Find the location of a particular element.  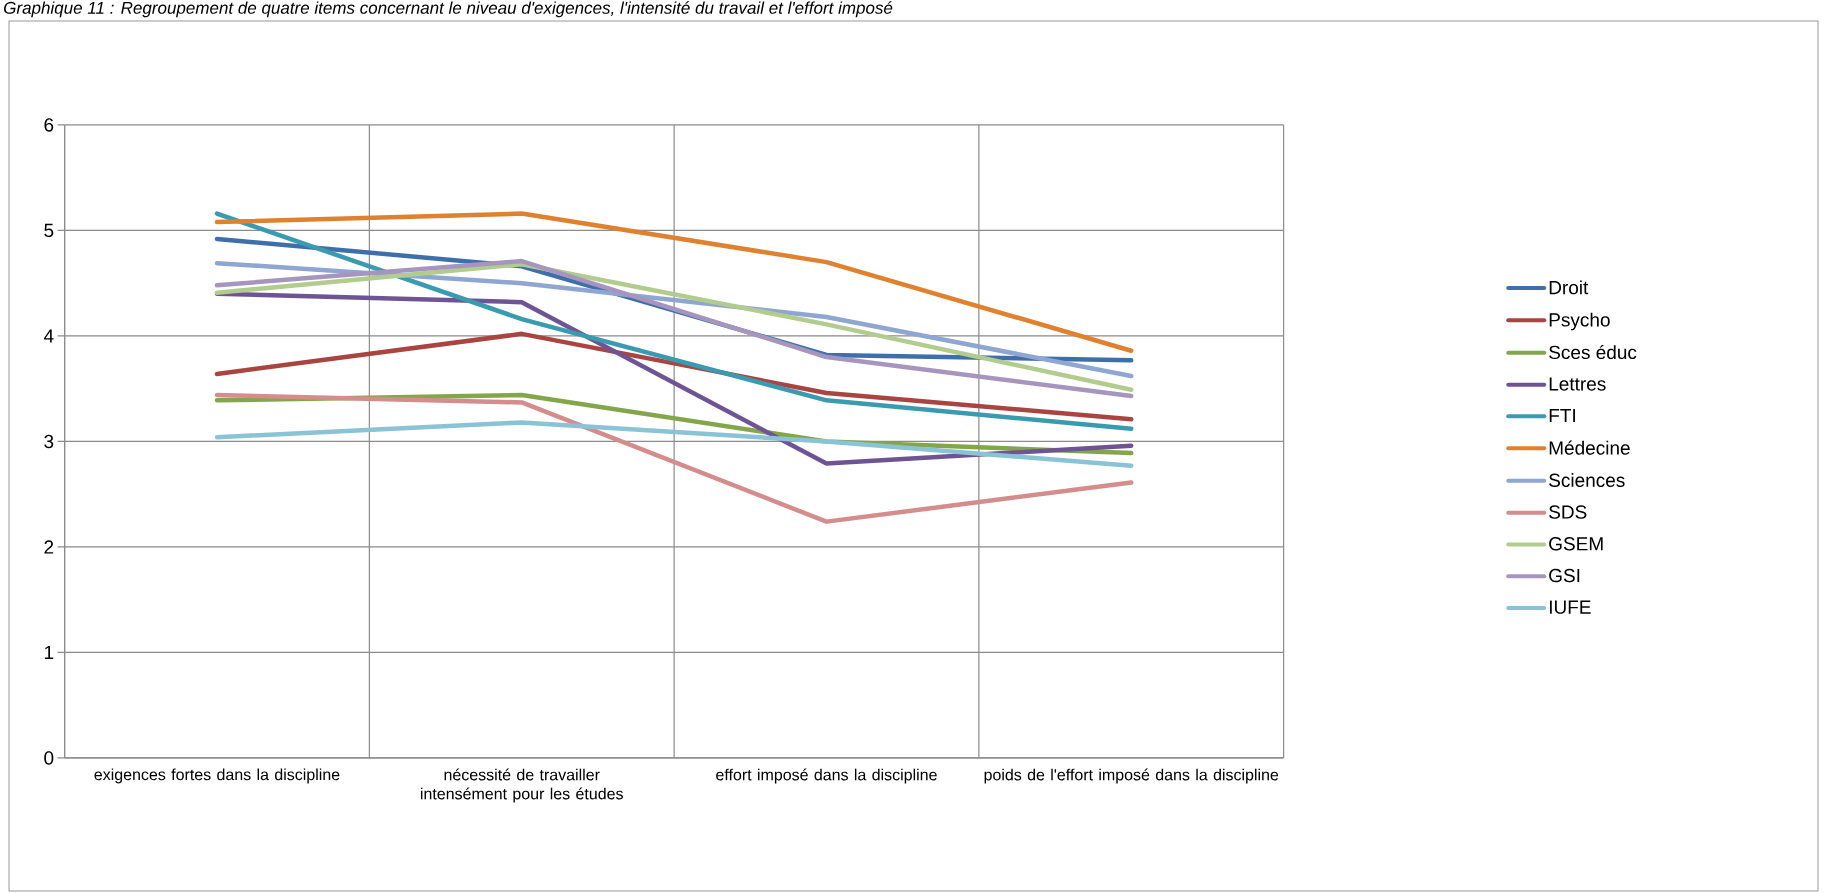

legend-label: Sciences is located at coordinates (1587, 480).